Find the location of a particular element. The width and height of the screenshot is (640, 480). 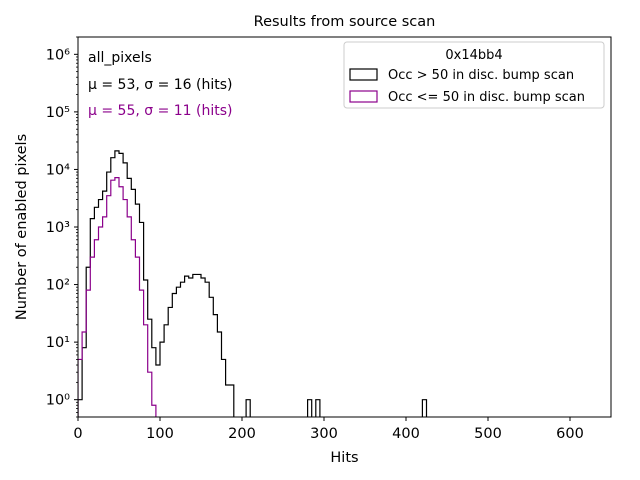

y-tick-label: 10² is located at coordinates (58, 286).